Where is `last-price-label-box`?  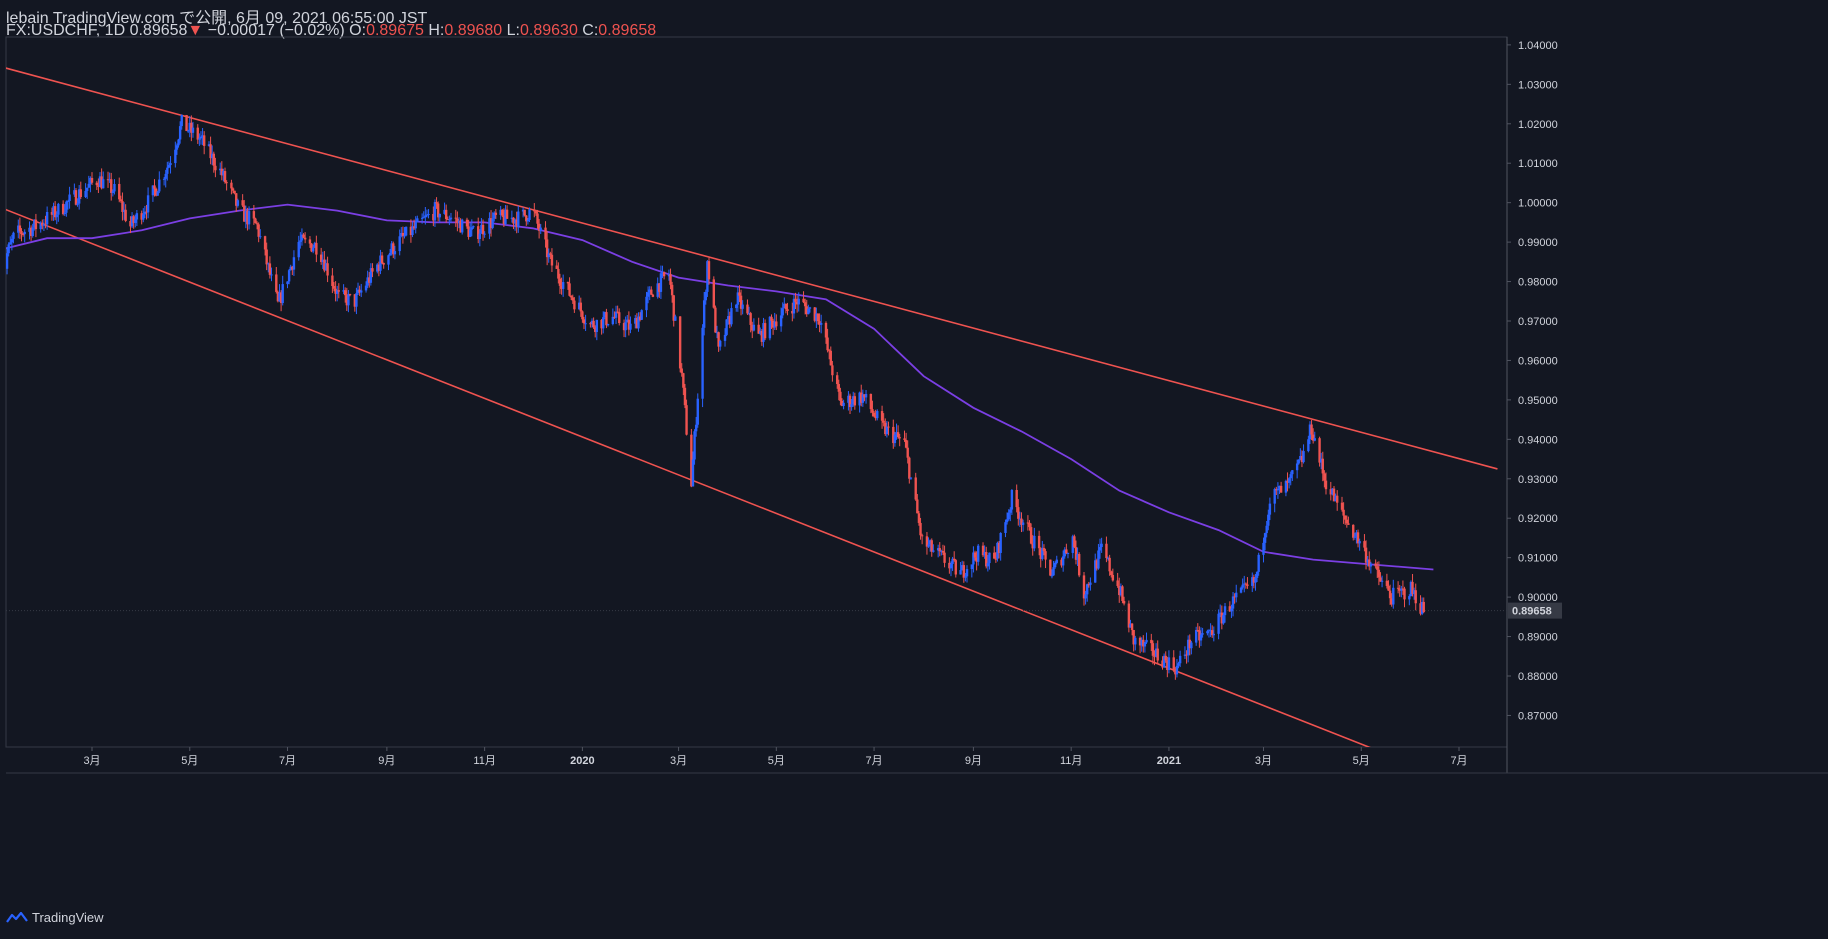
last-price-label-box is located at coordinates (1535, 610).